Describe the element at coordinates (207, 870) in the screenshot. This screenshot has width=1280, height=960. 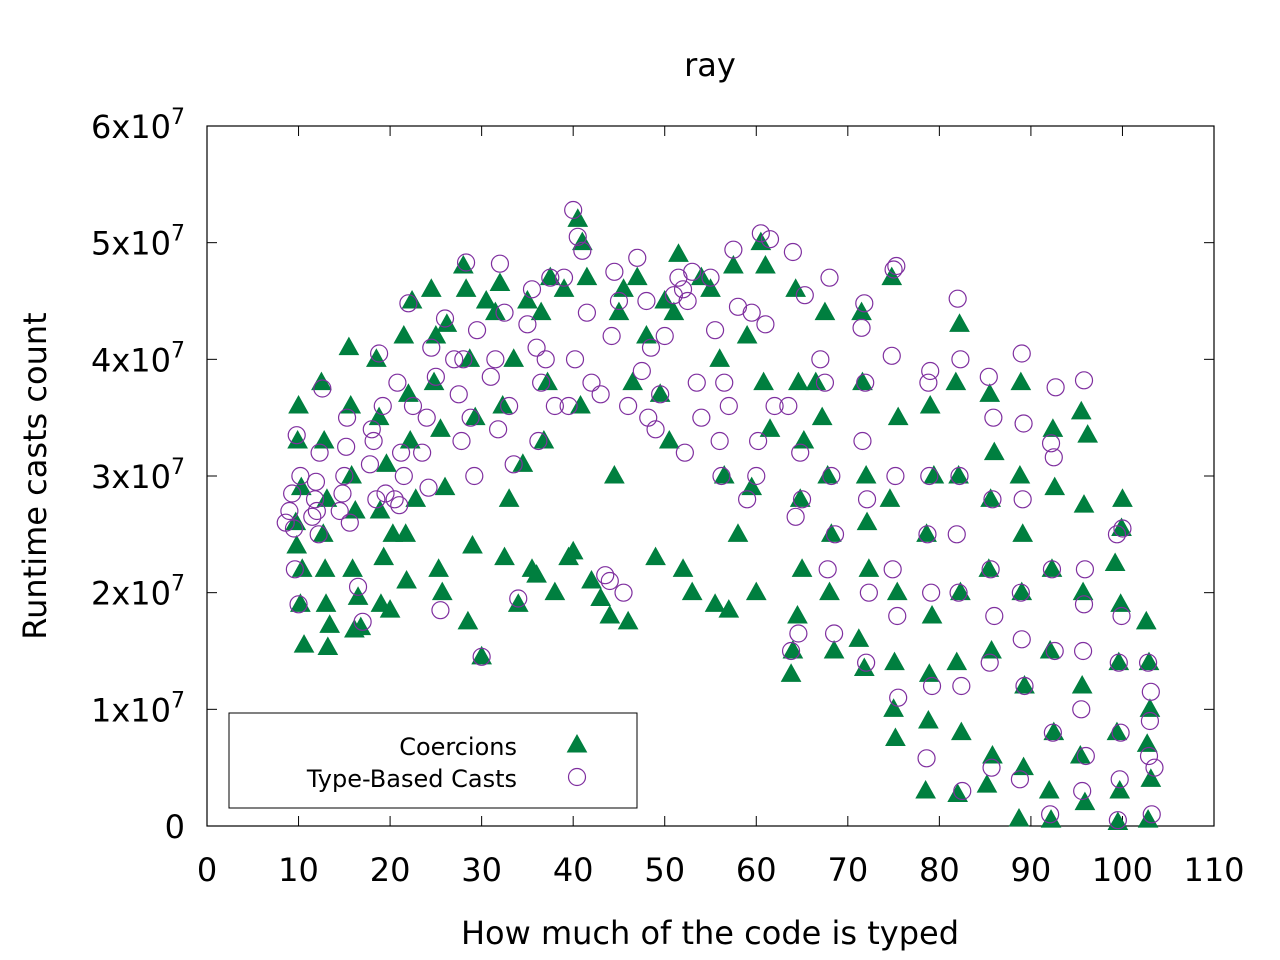
I see `x-tick-label: 0` at that location.